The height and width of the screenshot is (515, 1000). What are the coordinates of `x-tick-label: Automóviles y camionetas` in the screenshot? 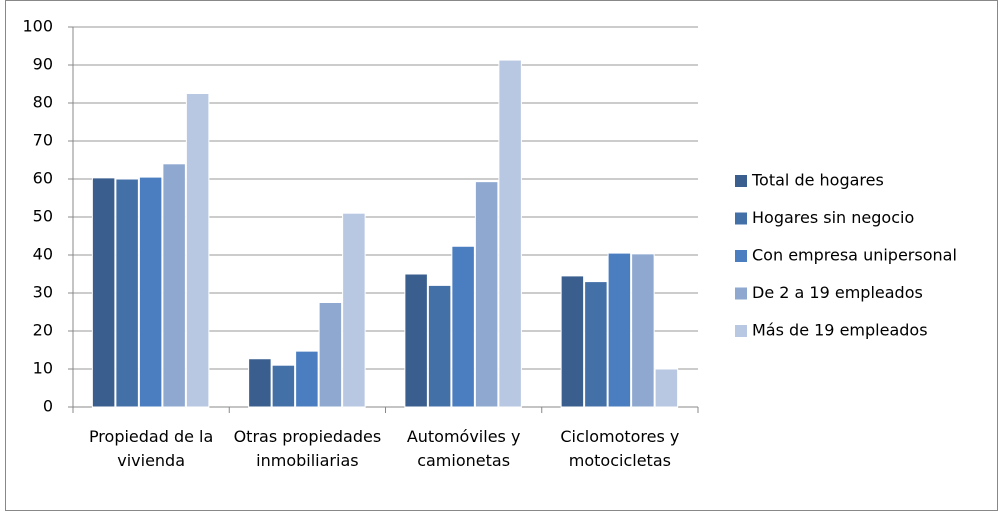 It's located at (463, 448).